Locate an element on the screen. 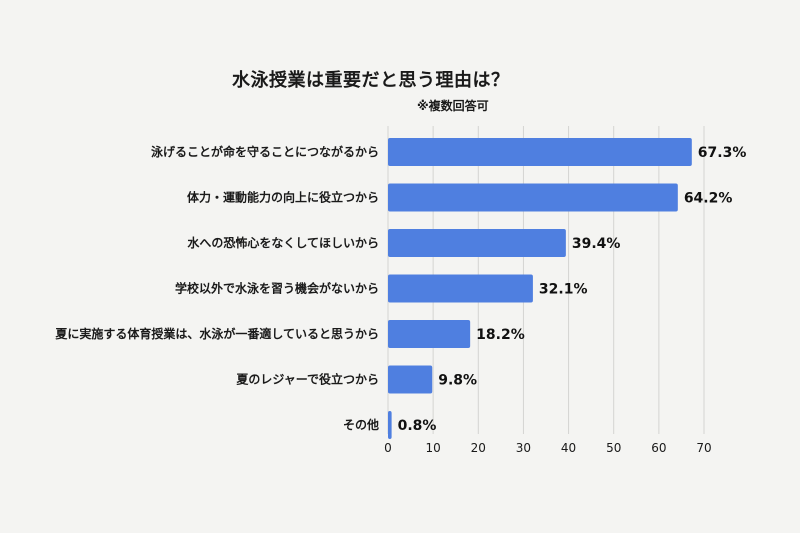 This screenshot has height=533, width=800. category-label: 夏に実施する体育授業は、水泳が一番適していると思うから is located at coordinates (217, 333).